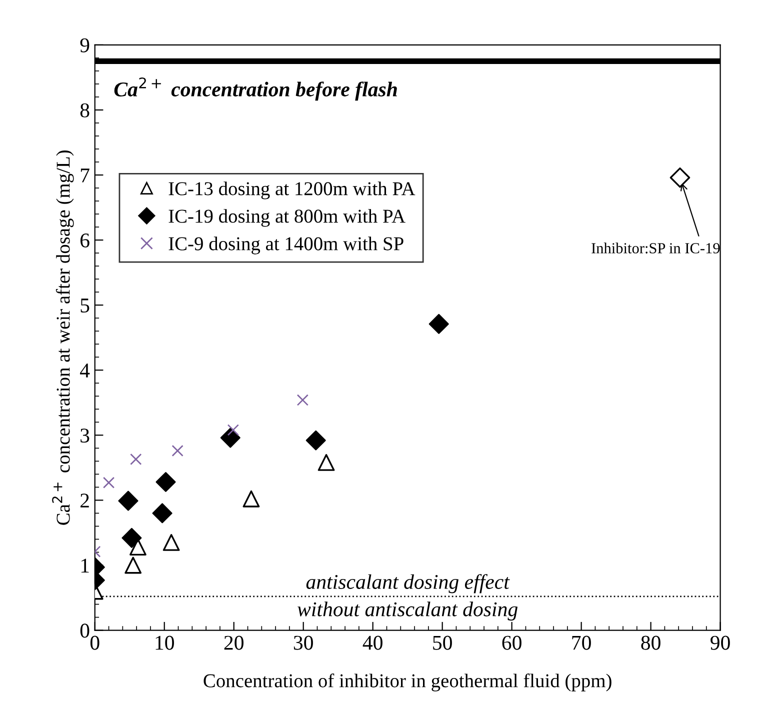 This screenshot has height=713, width=759. Describe the element at coordinates (255, 89) in the screenshot. I see `ref-line-label: Ca$^{2+}$ concentration before flash` at that location.